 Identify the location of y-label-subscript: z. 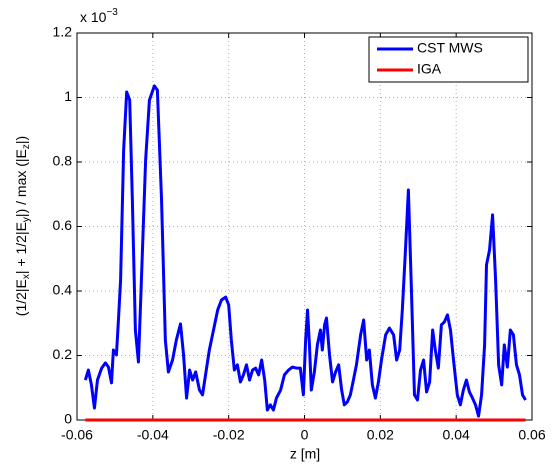
(26, 146).